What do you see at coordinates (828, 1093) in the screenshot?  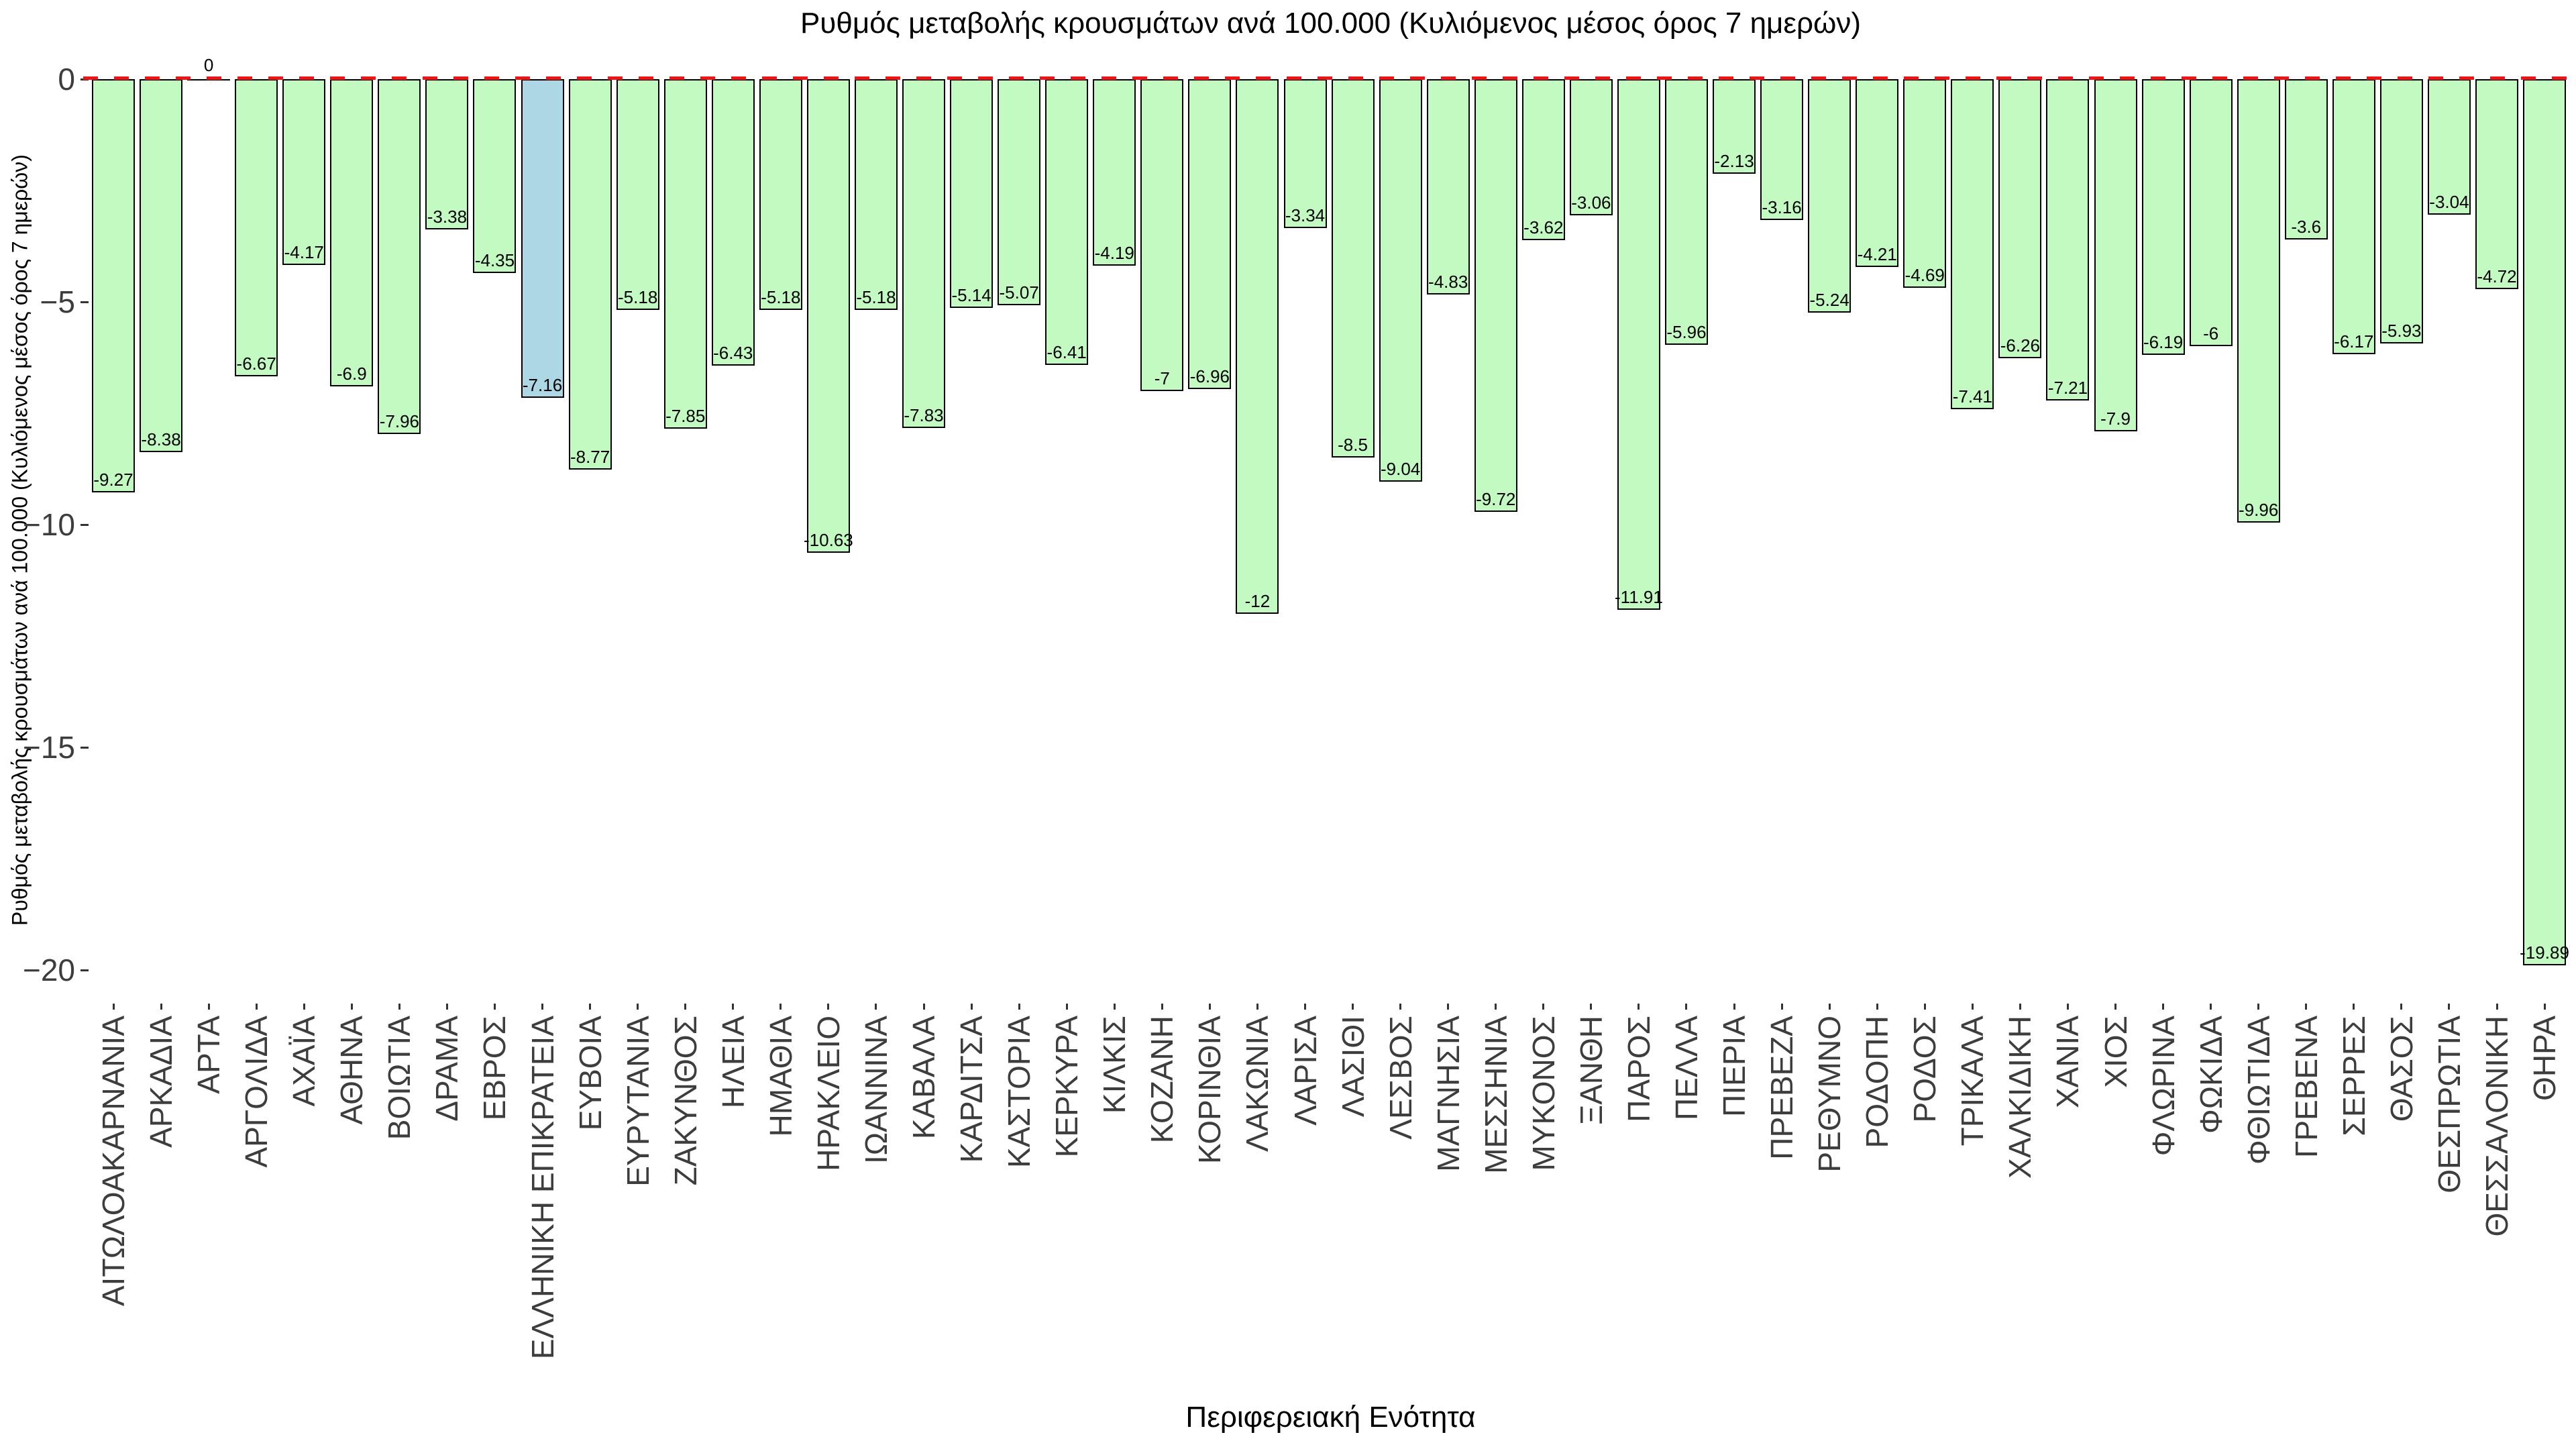 I see `x-tick-label: ΗΡΑΚΛΕΙΟ` at bounding box center [828, 1093].